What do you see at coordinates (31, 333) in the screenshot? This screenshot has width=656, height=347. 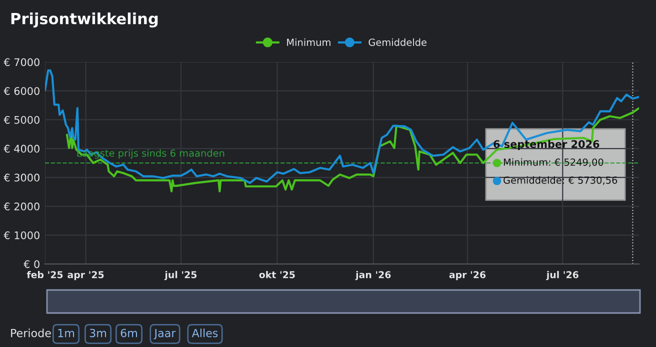 I see `text: Periode` at bounding box center [31, 333].